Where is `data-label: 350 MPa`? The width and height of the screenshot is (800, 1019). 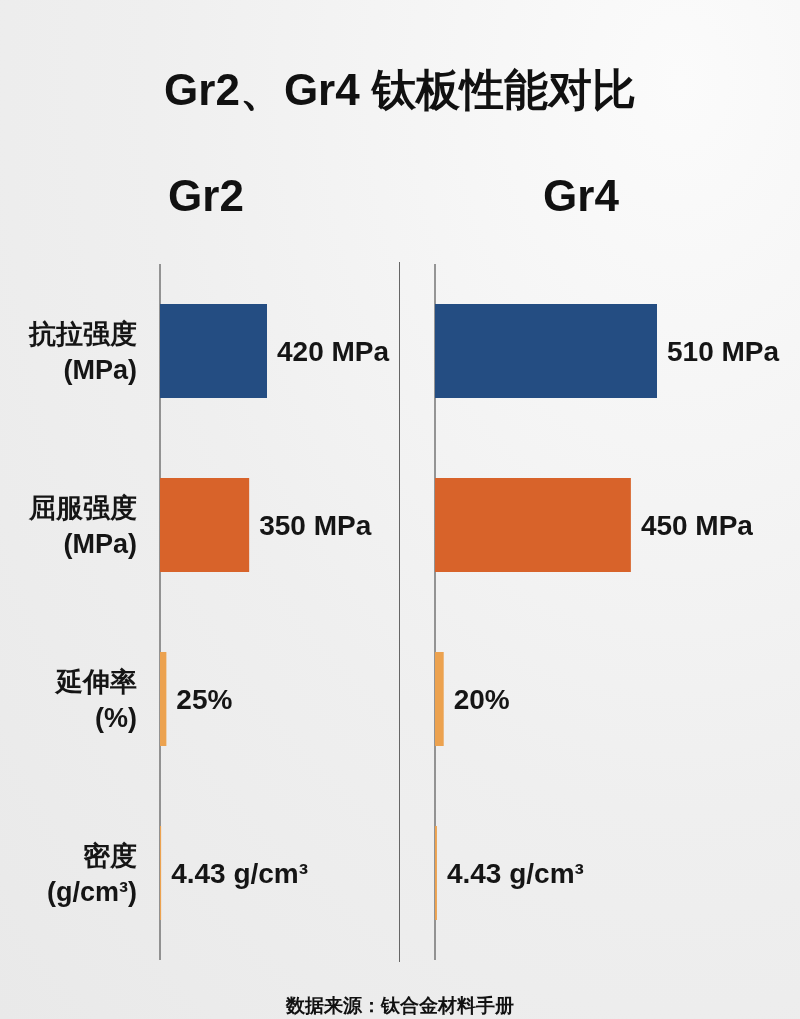
data-label: 350 MPa is located at coordinates (315, 526).